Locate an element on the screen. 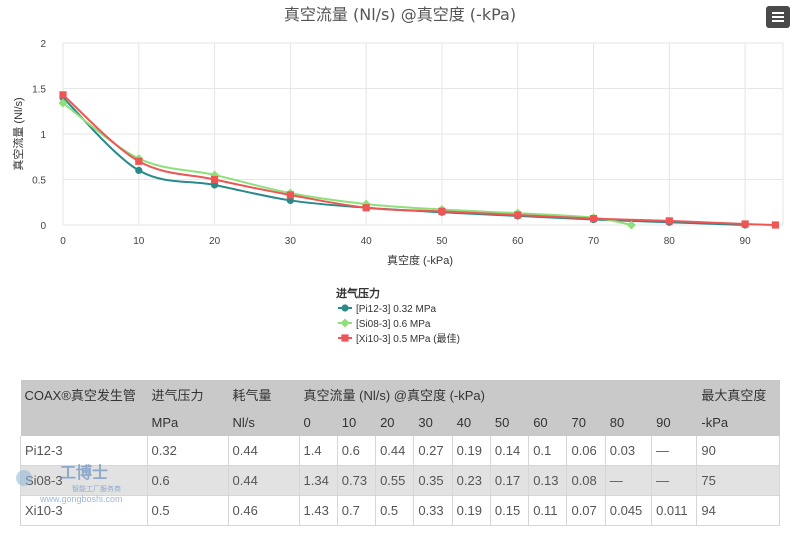 Image resolution: width=800 pixels, height=534 pixels. table-cell: Si08-3 is located at coordinates (84, 480).